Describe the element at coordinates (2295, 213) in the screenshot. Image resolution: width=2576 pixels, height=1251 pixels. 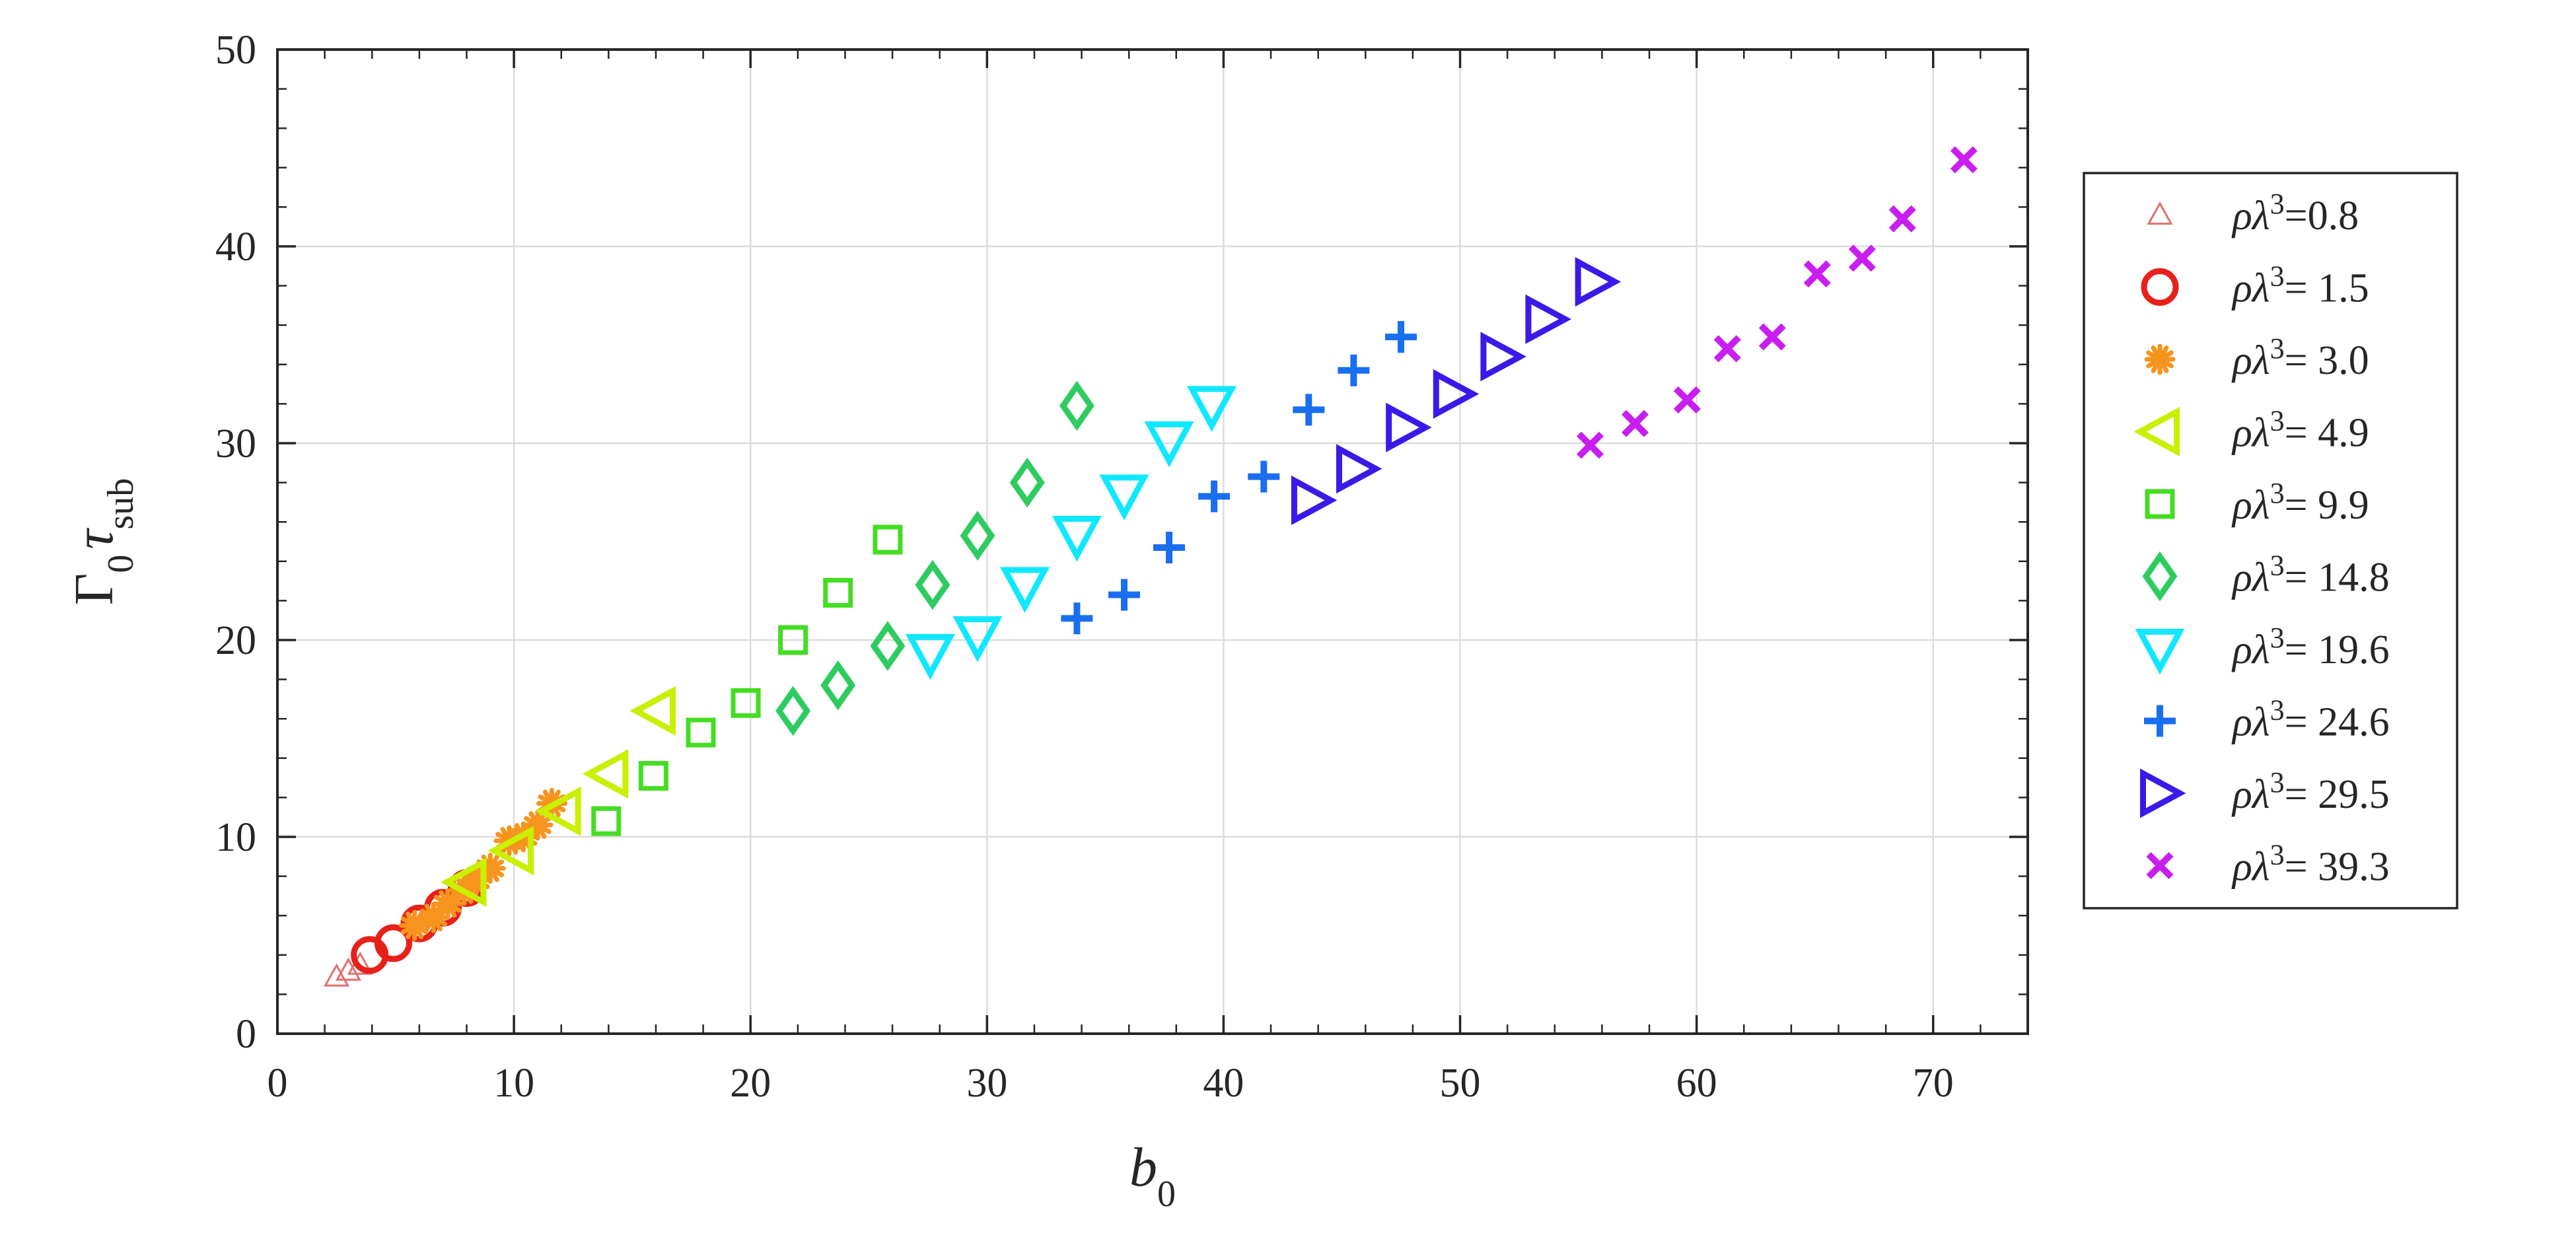
I see `legend-label: ρλ3=0.8` at that location.